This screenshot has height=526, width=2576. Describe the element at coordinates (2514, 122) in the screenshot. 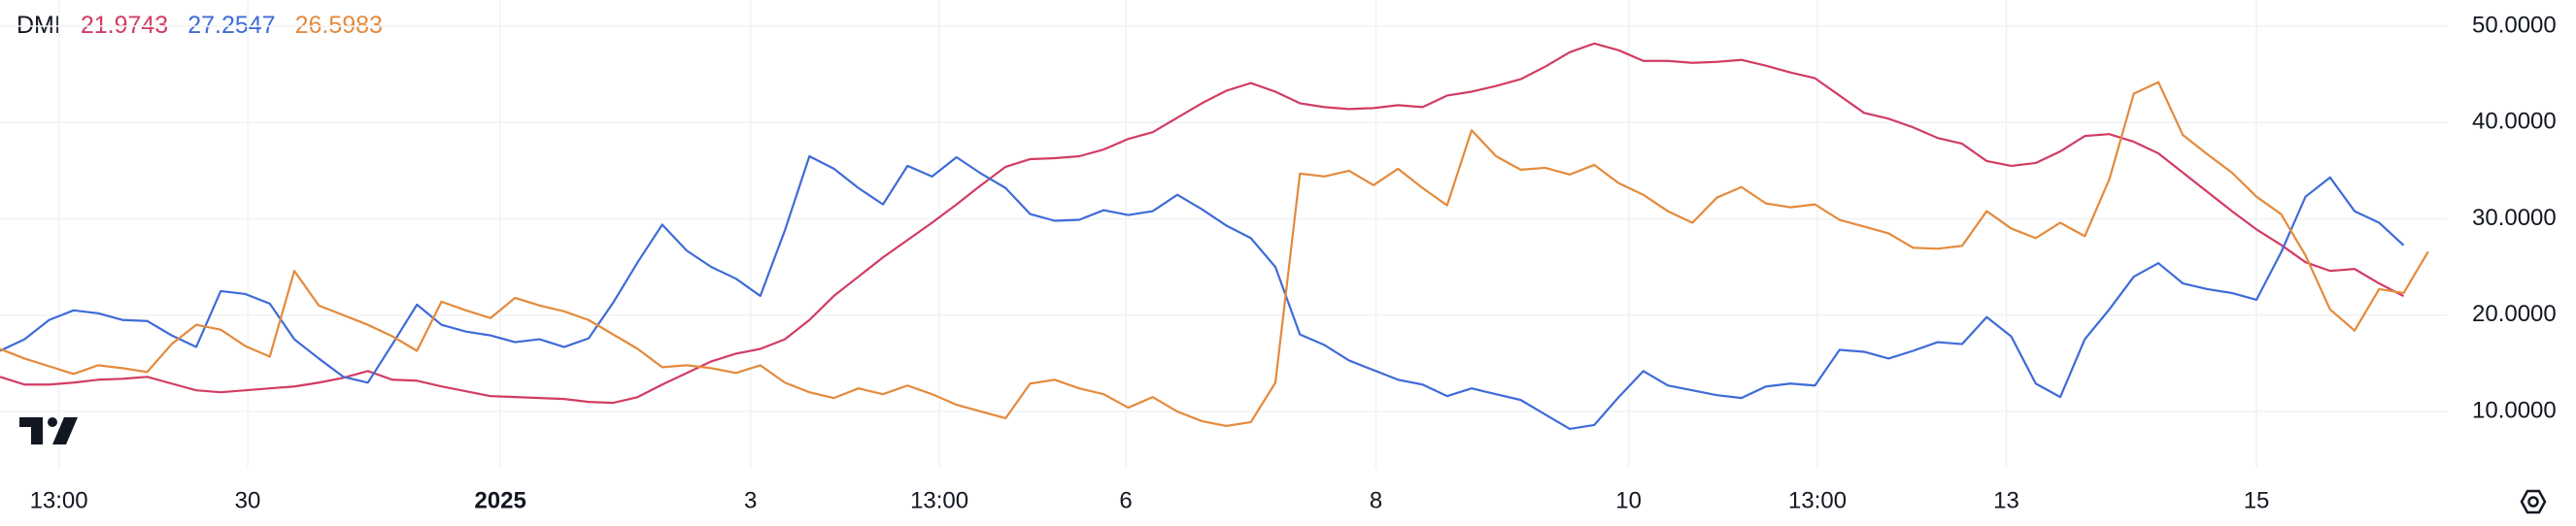

I see `y-tick-label: 40.0000` at that location.